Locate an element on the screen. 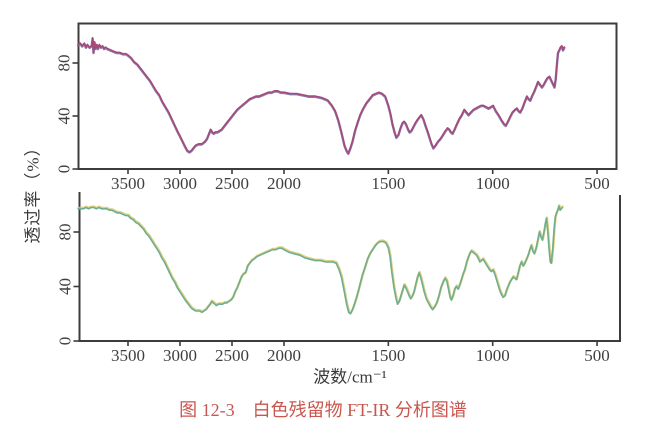 This screenshot has height=440, width=646. figure-caption: 图 12-3 白色残留物 FT-IR 分析图谱 is located at coordinates (323, 410).